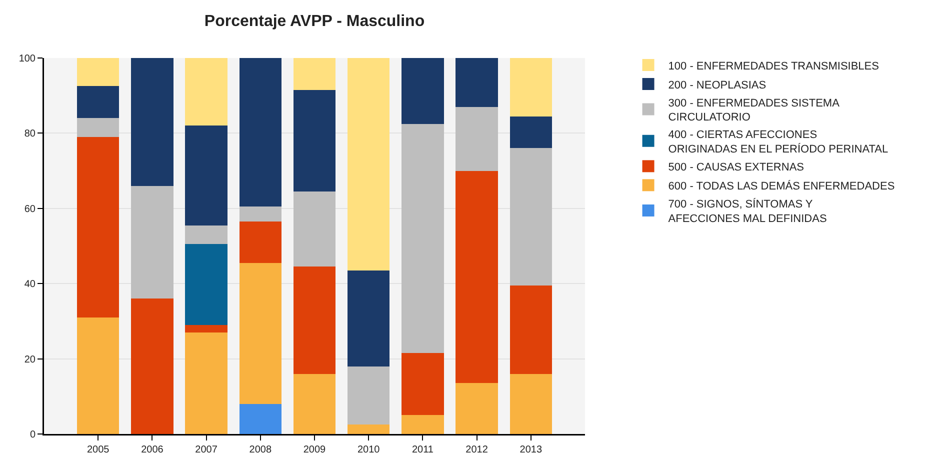  What do you see at coordinates (368, 449) in the screenshot?
I see `x-tick-label: 2010` at bounding box center [368, 449].